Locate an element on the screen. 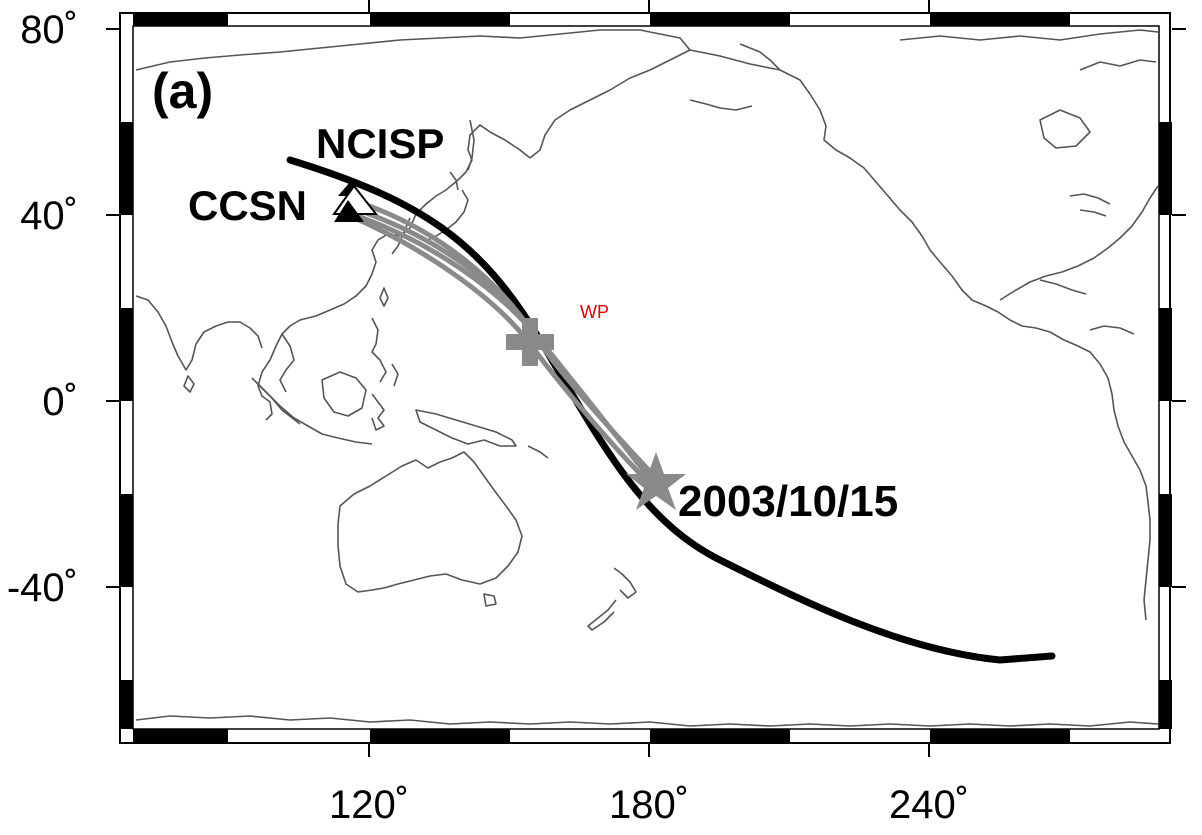  station-label-ncisp: NCISP is located at coordinates (380, 143).